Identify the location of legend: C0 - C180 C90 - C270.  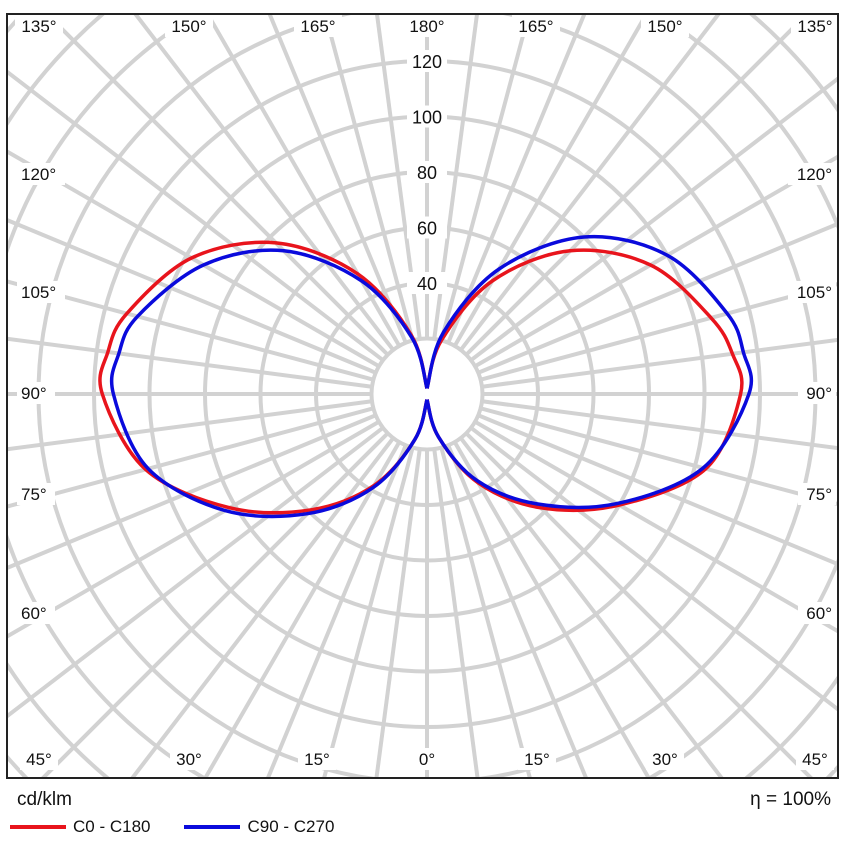
(189, 827).